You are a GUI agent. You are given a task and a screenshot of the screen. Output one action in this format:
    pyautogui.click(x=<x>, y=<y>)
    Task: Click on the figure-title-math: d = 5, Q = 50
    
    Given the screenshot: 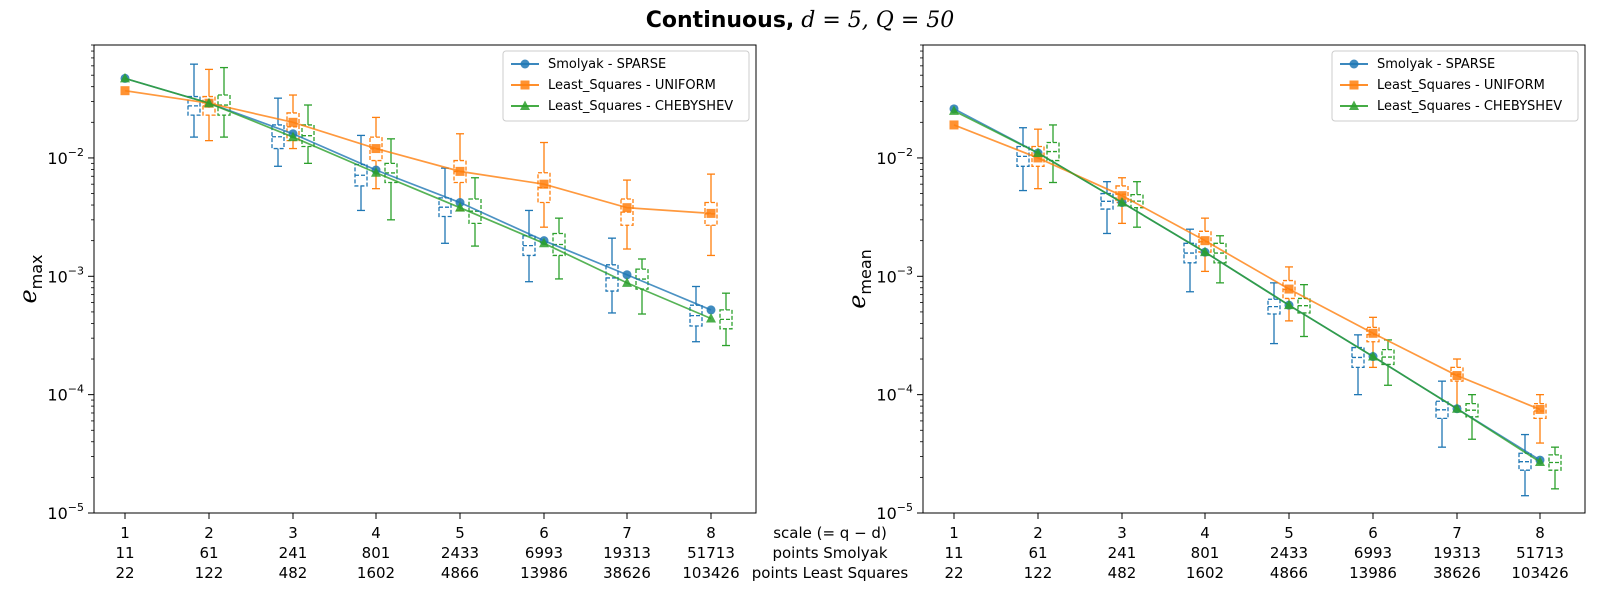 What is the action you would take?
    pyautogui.click(x=878, y=20)
    